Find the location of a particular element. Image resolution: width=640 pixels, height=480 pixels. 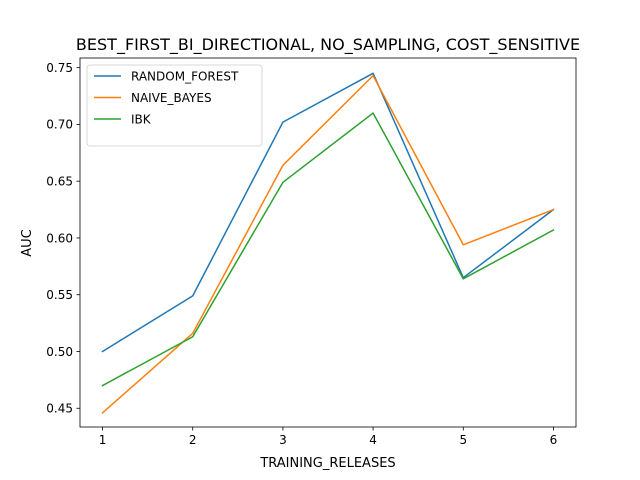

legend-label-1: NAIVE_BAYES is located at coordinates (171, 98).